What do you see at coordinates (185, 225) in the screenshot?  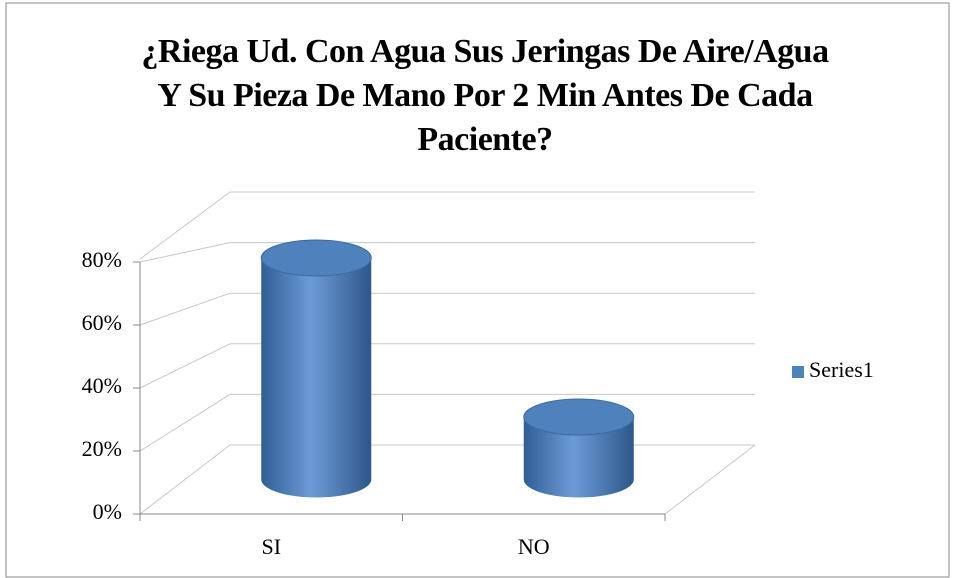 I see `wall-top` at bounding box center [185, 225].